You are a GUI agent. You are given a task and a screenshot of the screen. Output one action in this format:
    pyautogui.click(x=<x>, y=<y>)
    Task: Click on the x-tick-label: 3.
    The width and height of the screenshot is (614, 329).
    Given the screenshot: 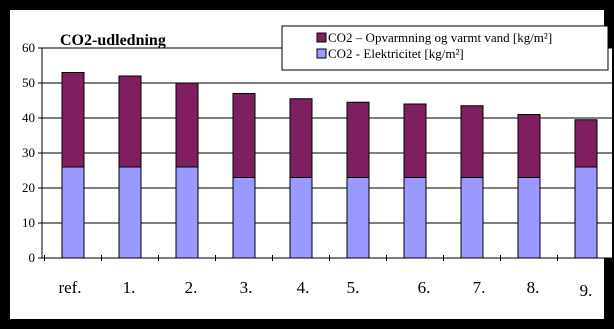 What is the action you would take?
    pyautogui.click(x=246, y=287)
    